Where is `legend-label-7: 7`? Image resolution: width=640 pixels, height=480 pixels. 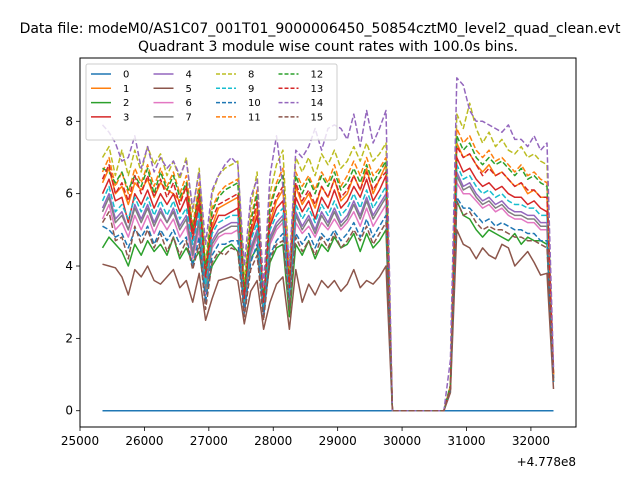
legend-label-7: 7 is located at coordinates (189, 117).